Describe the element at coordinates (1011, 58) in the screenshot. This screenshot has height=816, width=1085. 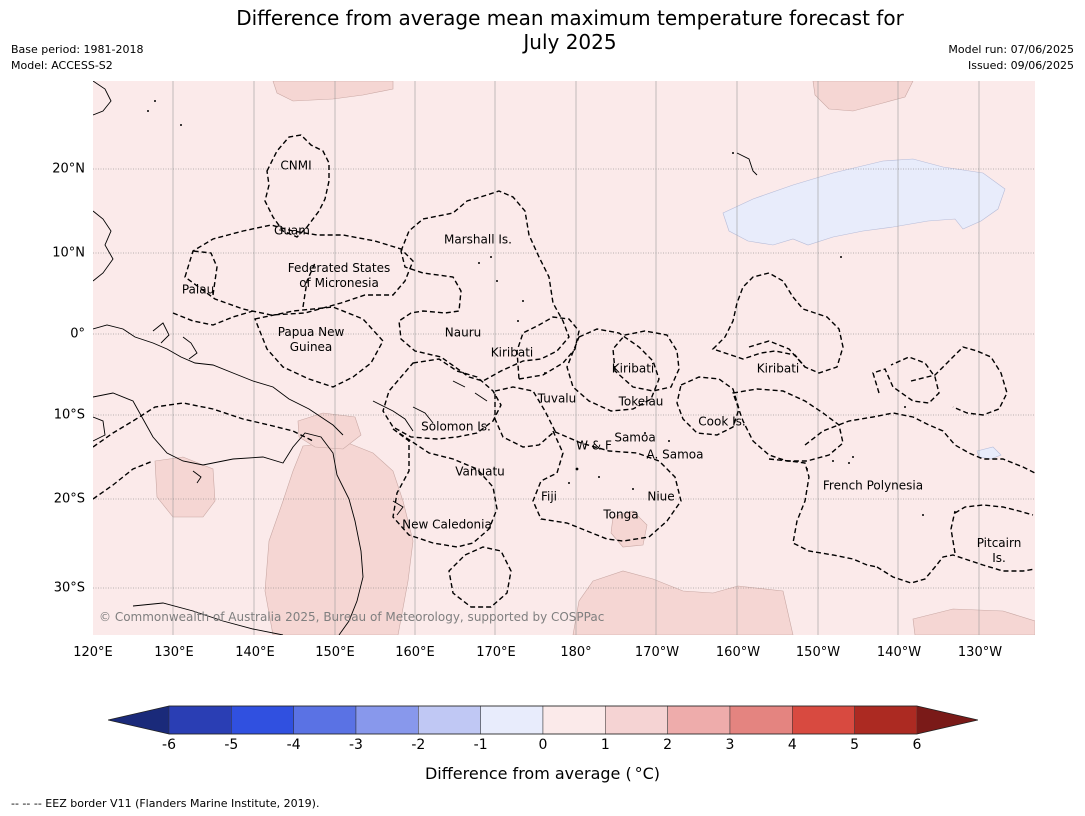
I see `meta-right: Model run: 07/06/2025 Issued: 09/06/2025` at that location.